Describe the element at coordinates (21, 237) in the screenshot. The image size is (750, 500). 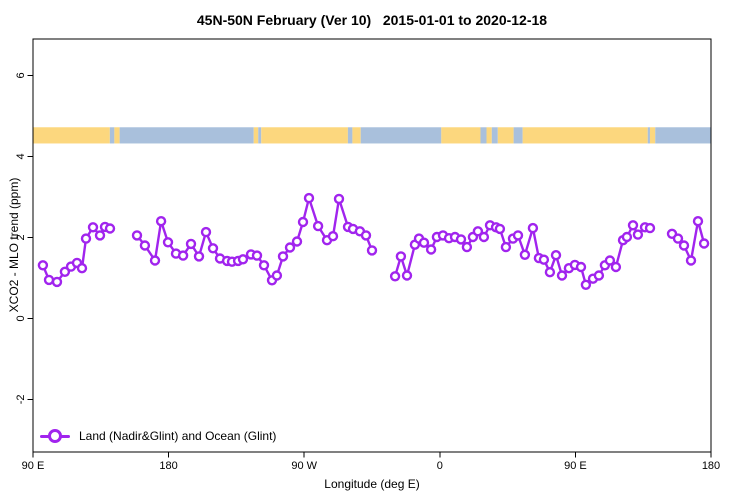
I see `y-tick-label: 2` at that location.